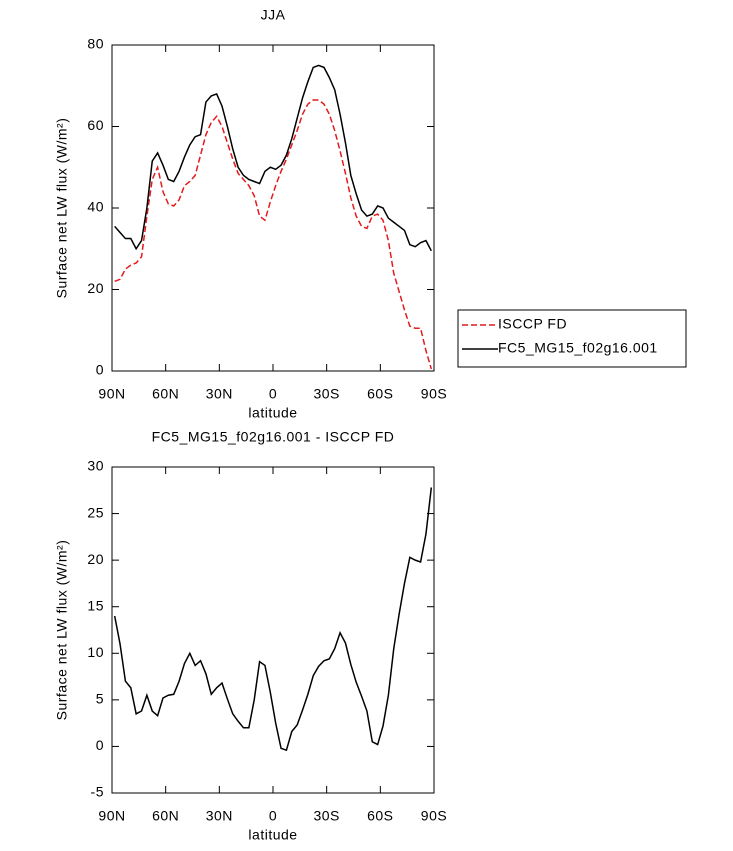 This screenshot has height=851, width=733. I want to click on y-tick-label: 30, so click(95, 466).